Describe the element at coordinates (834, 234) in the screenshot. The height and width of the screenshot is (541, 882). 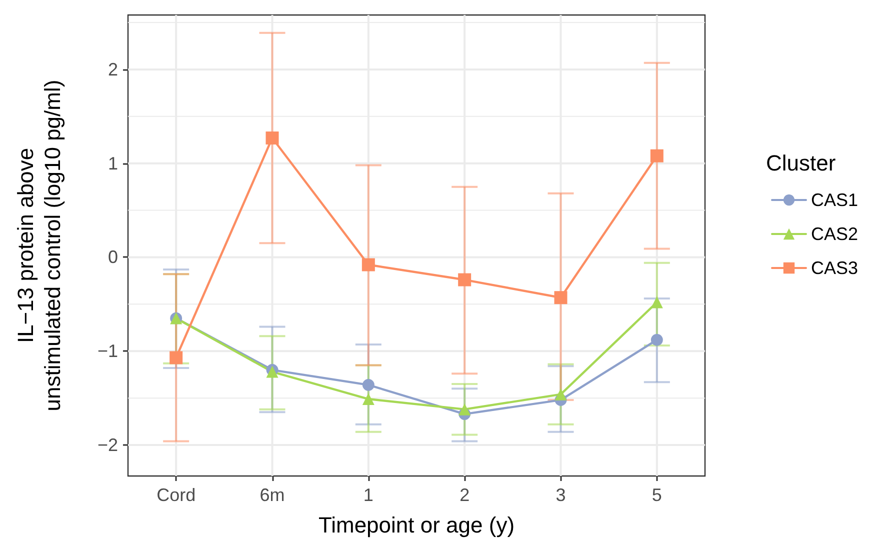
I see `legend-label: CAS2` at that location.